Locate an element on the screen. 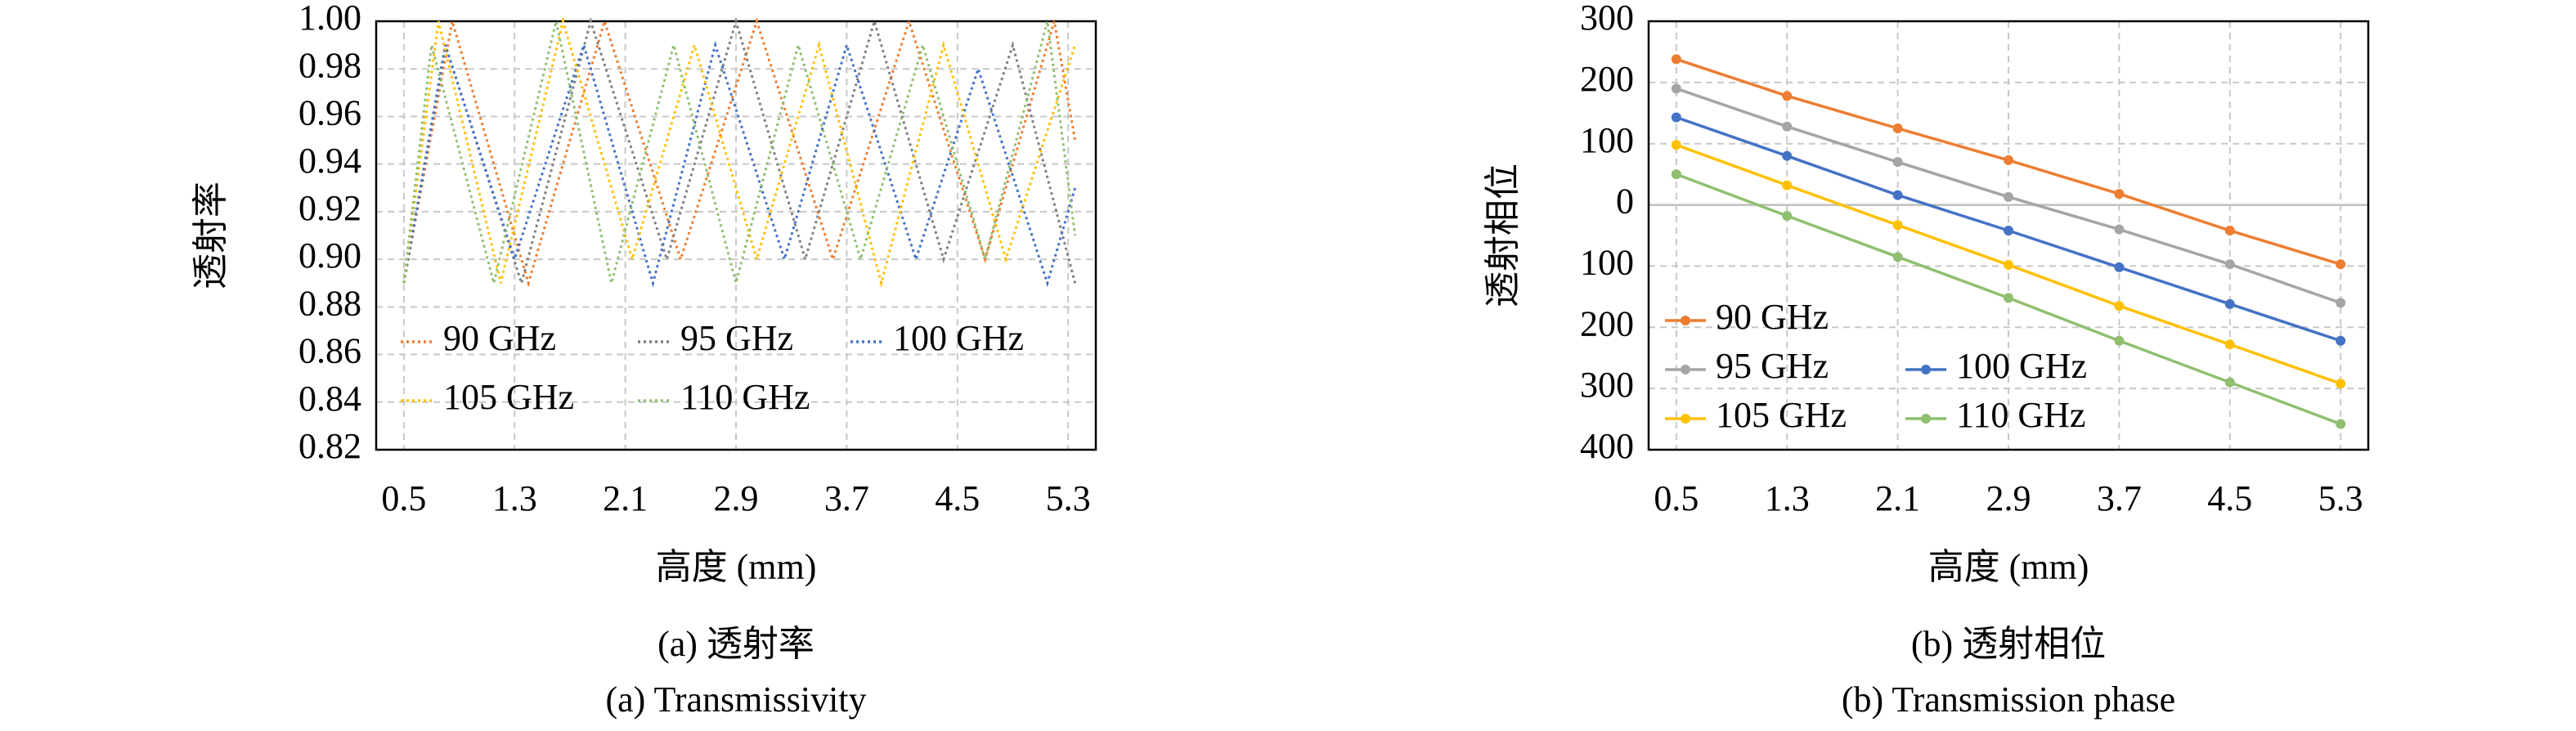 This screenshot has height=731, width=2576. y-tick-label: 400 is located at coordinates (1607, 446).